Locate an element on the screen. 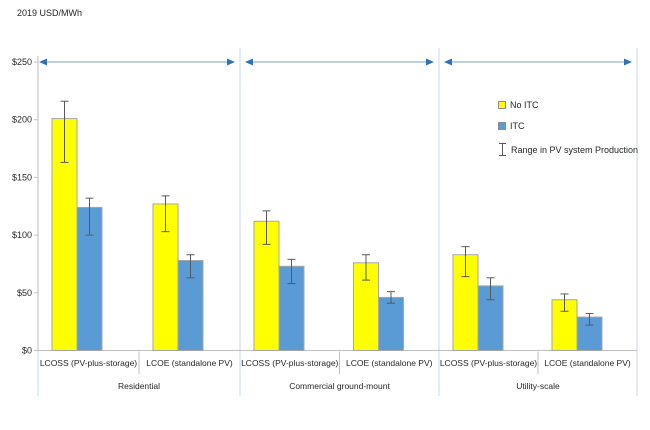 This screenshot has height=430, width=650. y-tick-label: $200 is located at coordinates (22, 120).